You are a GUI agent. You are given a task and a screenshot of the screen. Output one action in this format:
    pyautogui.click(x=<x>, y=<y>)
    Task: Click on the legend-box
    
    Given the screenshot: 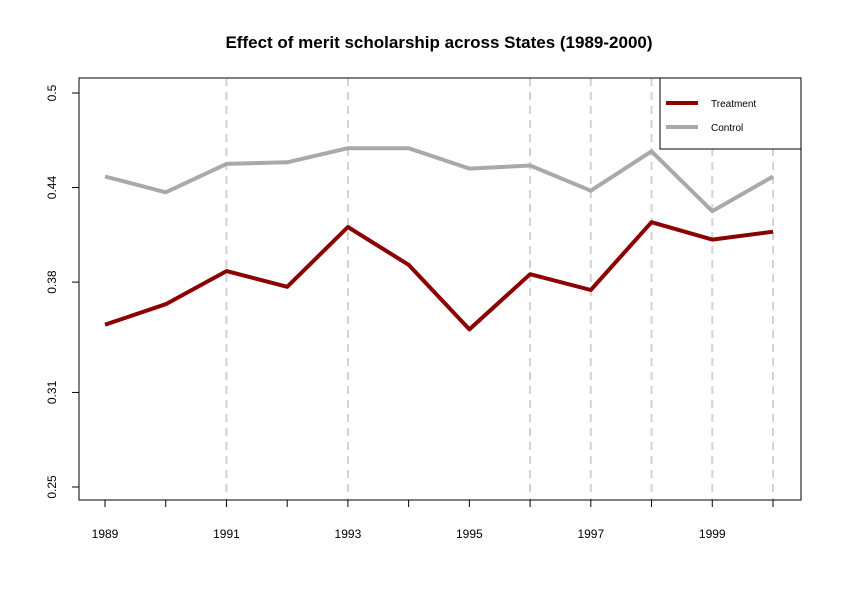 What is the action you would take?
    pyautogui.click(x=730, y=113)
    